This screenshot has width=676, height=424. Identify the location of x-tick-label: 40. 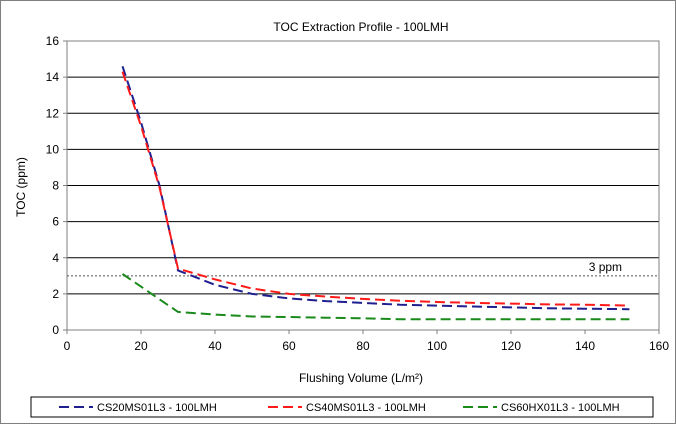
(215, 346).